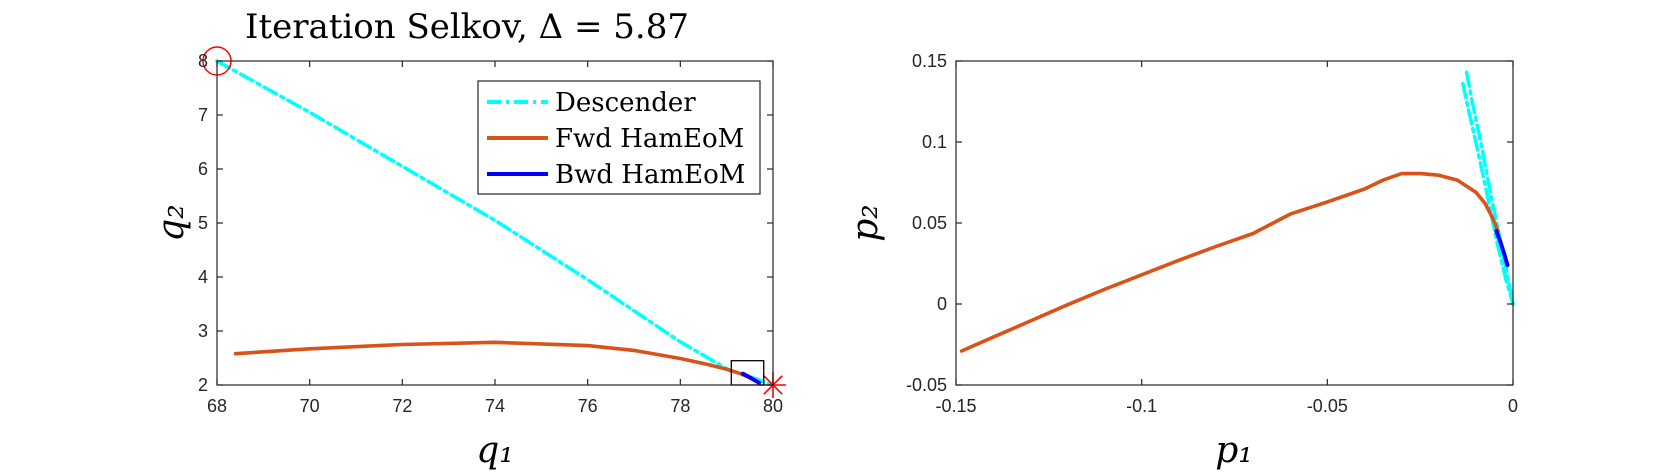  I want to click on legend-label-descender: Descender, so click(625, 103).